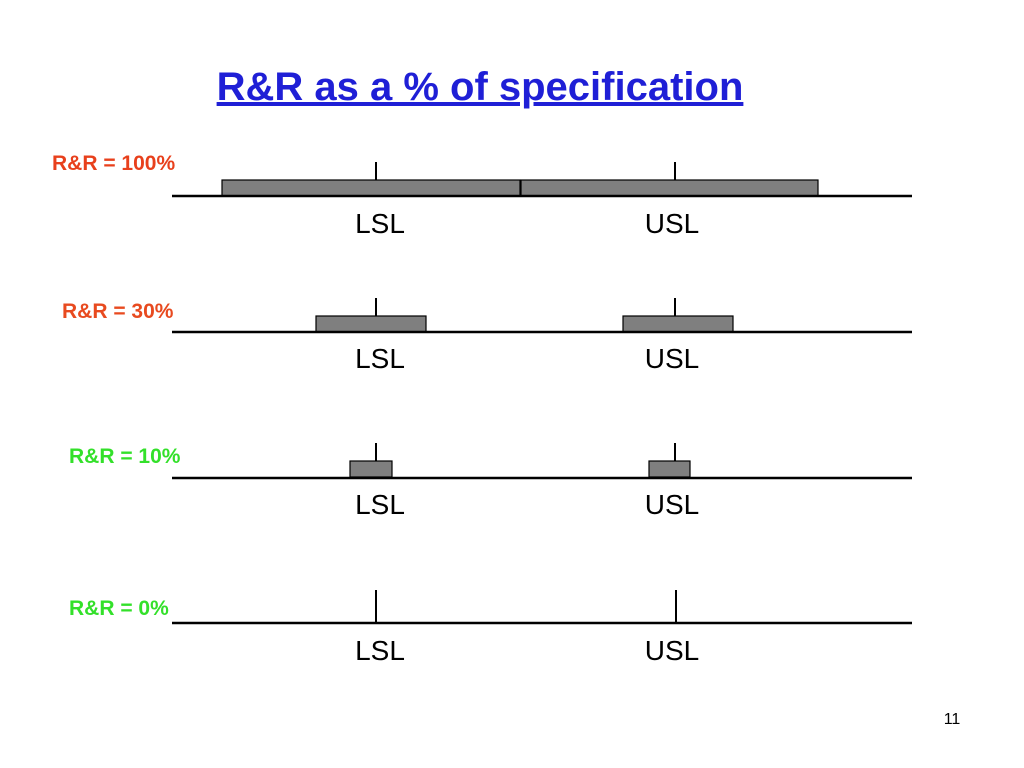 This screenshot has height=768, width=1024. I want to click on page-number: 11, so click(952, 719).